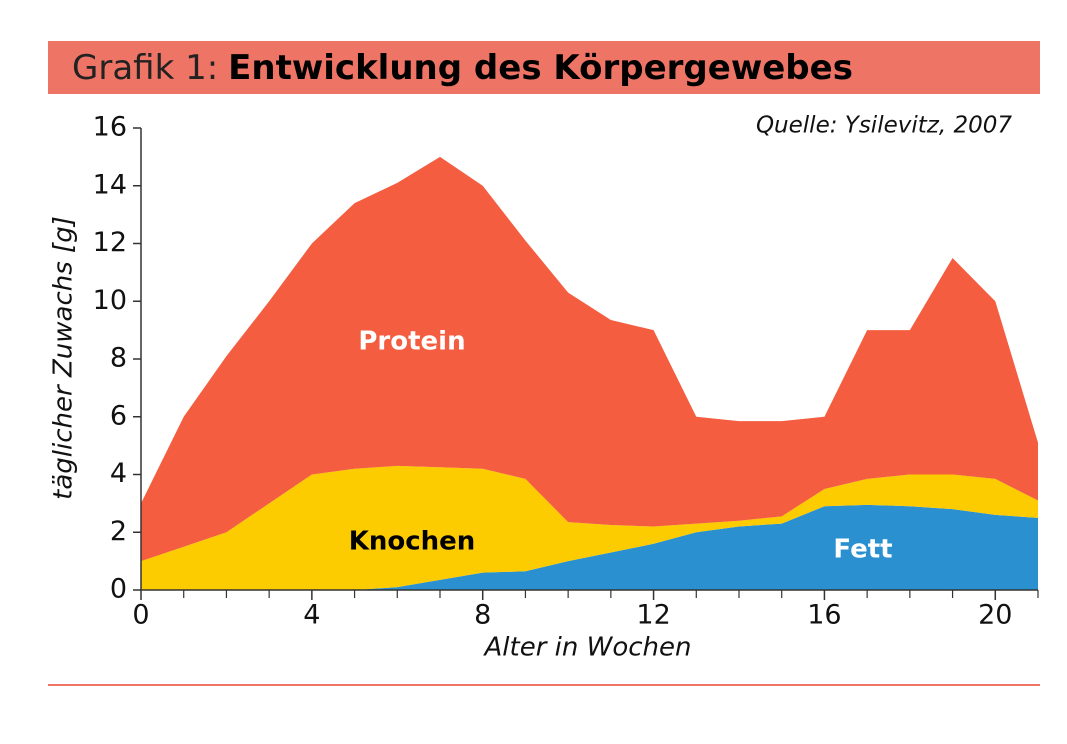 The height and width of the screenshot is (744, 1067). I want to click on header-band, so click(544, 67).